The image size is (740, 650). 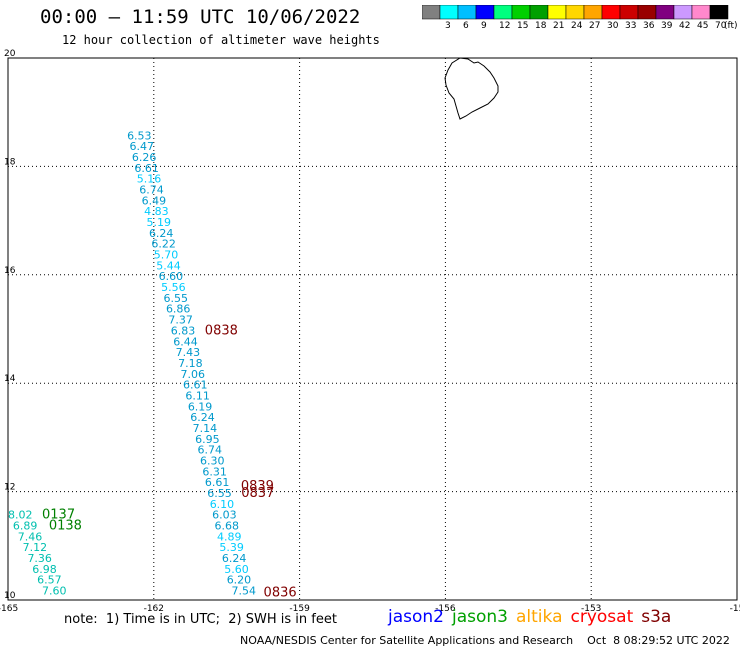 I want to click on x-tick-label: -15, so click(x=735, y=609).